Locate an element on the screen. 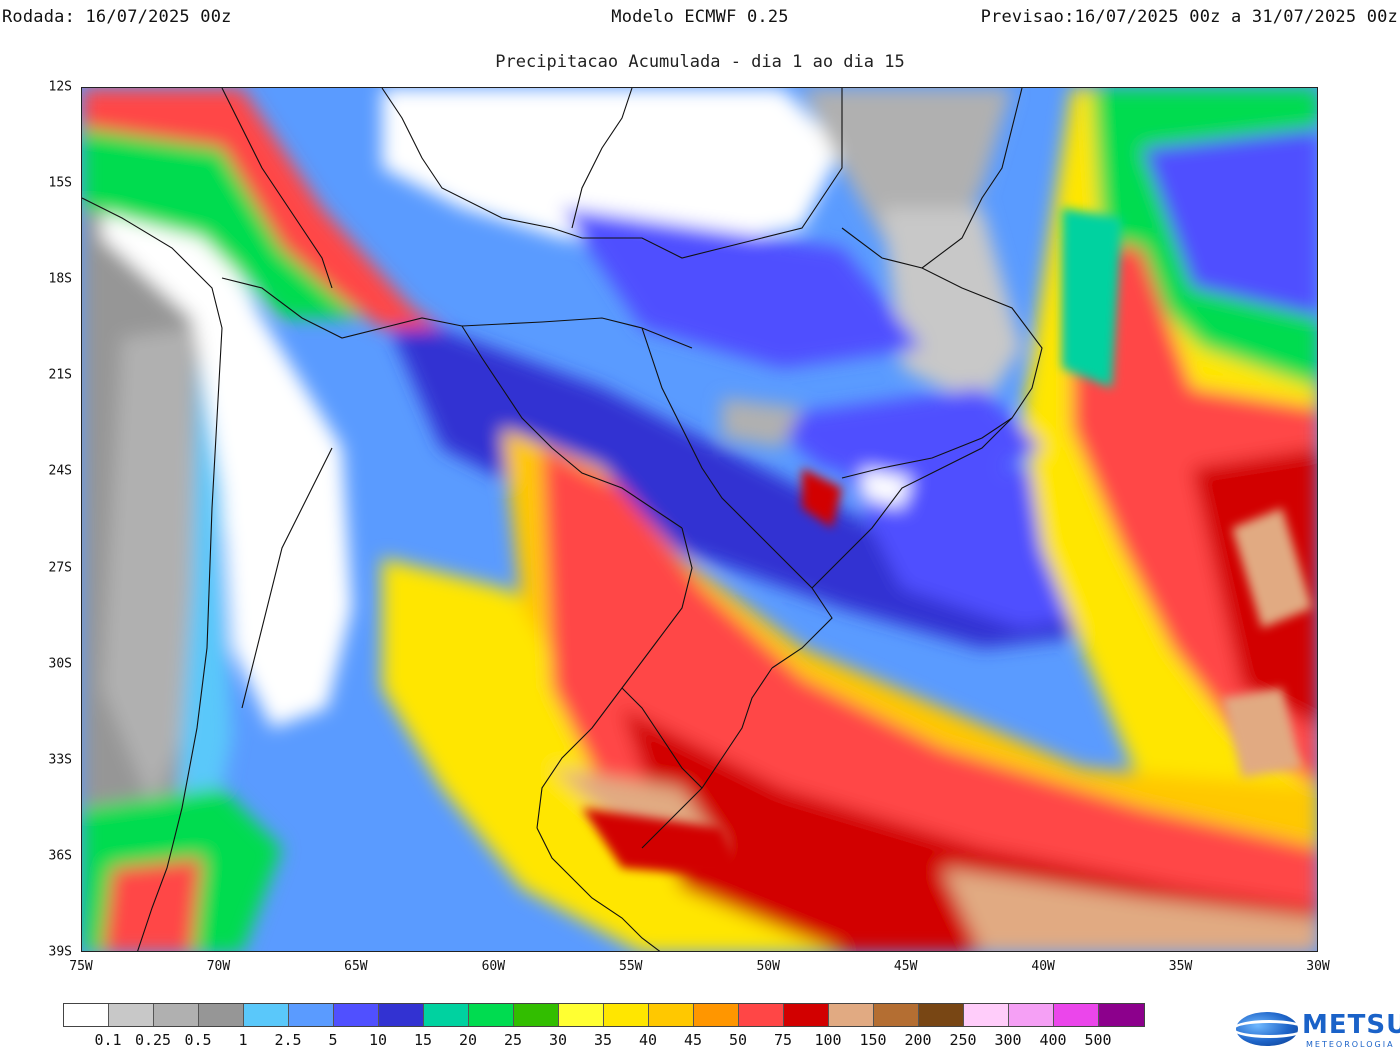 This screenshot has height=1052, width=1400. latitude-label: 36S is located at coordinates (60, 856).